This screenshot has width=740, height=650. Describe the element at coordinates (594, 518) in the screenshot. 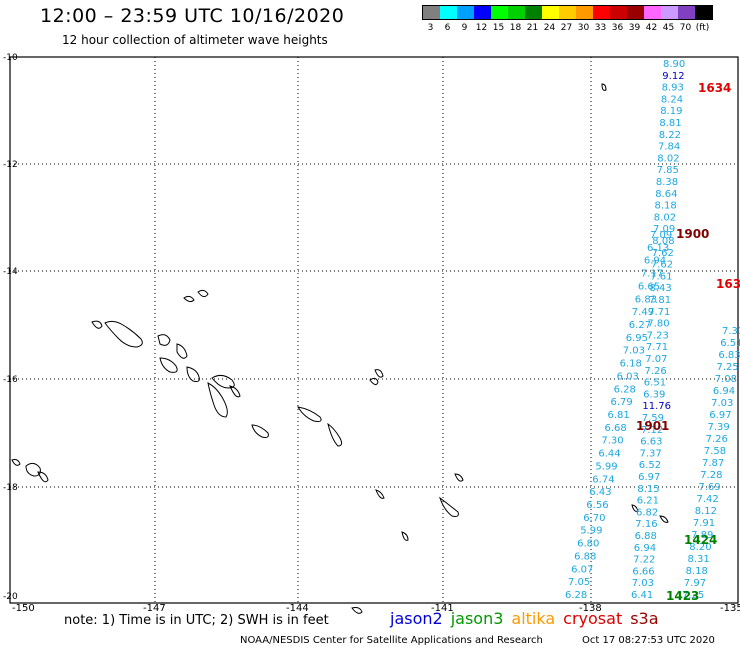

I see `wave-height-value: 6.70` at that location.